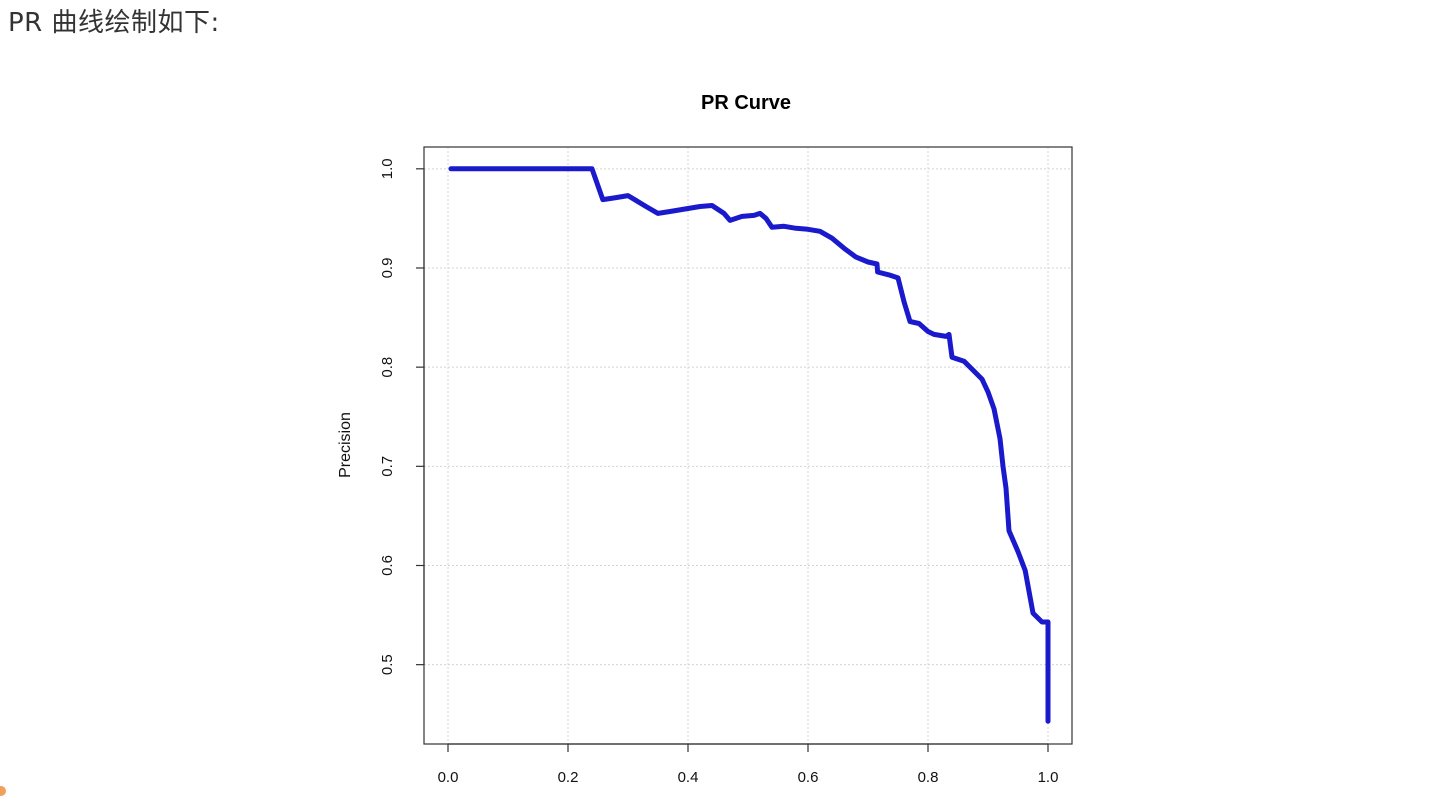  Describe the element at coordinates (748, 764) in the screenshot. I see `x-axis: 0.0 0.2 0.4 0.6 0.8 1.0` at that location.